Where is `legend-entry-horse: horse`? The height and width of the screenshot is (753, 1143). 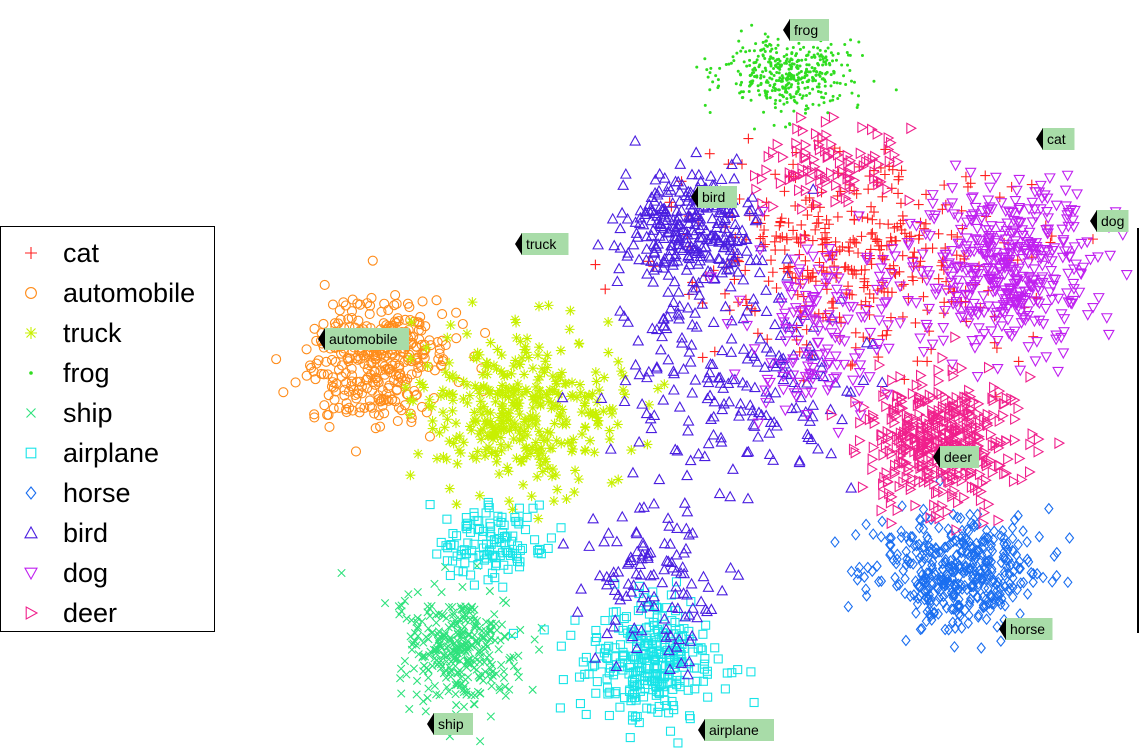 legend-entry-horse: horse is located at coordinates (108, 493).